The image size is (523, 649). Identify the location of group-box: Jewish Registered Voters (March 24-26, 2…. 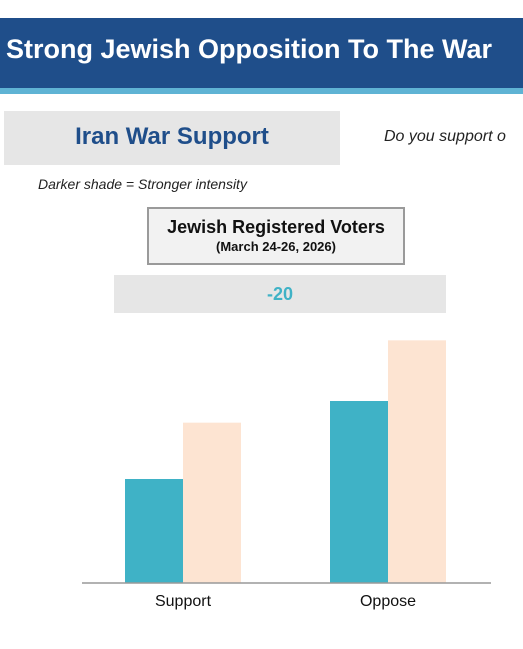
(276, 236).